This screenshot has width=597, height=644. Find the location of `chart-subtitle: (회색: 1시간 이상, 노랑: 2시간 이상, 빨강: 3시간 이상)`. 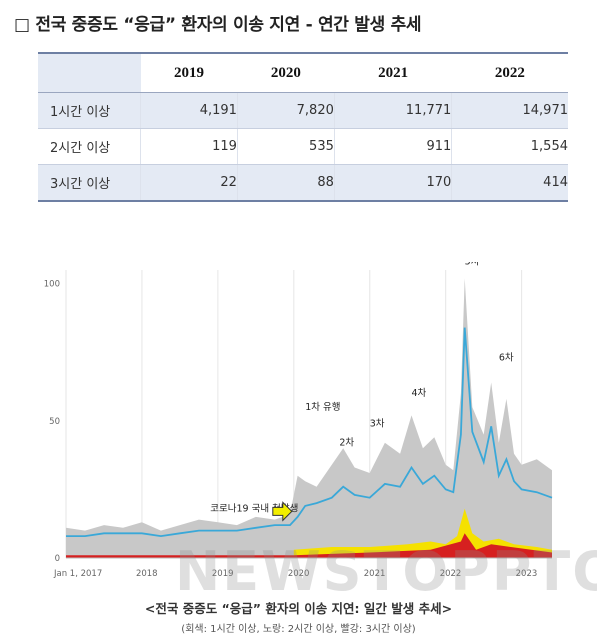

chart-subtitle: (회색: 1시간 이상, 노랑: 2시간 이상, 빨강: 3시간 이상) is located at coordinates (298, 629).